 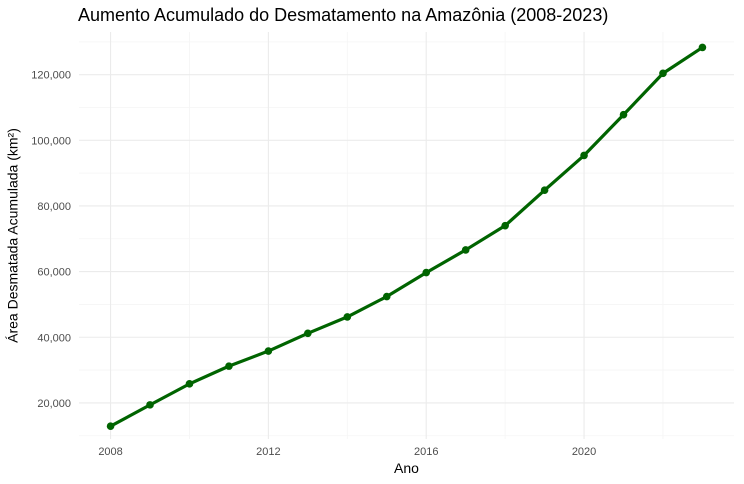 I want to click on x-axis-tick-labels: 2008 2012 2016 2020, so click(x=347, y=452).